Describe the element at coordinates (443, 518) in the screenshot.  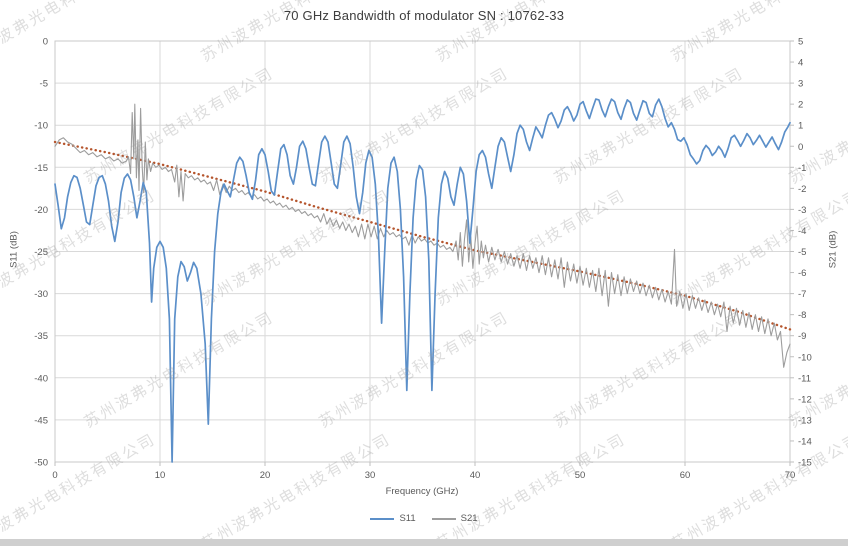
I see `s21-legend-line-icon` at that location.